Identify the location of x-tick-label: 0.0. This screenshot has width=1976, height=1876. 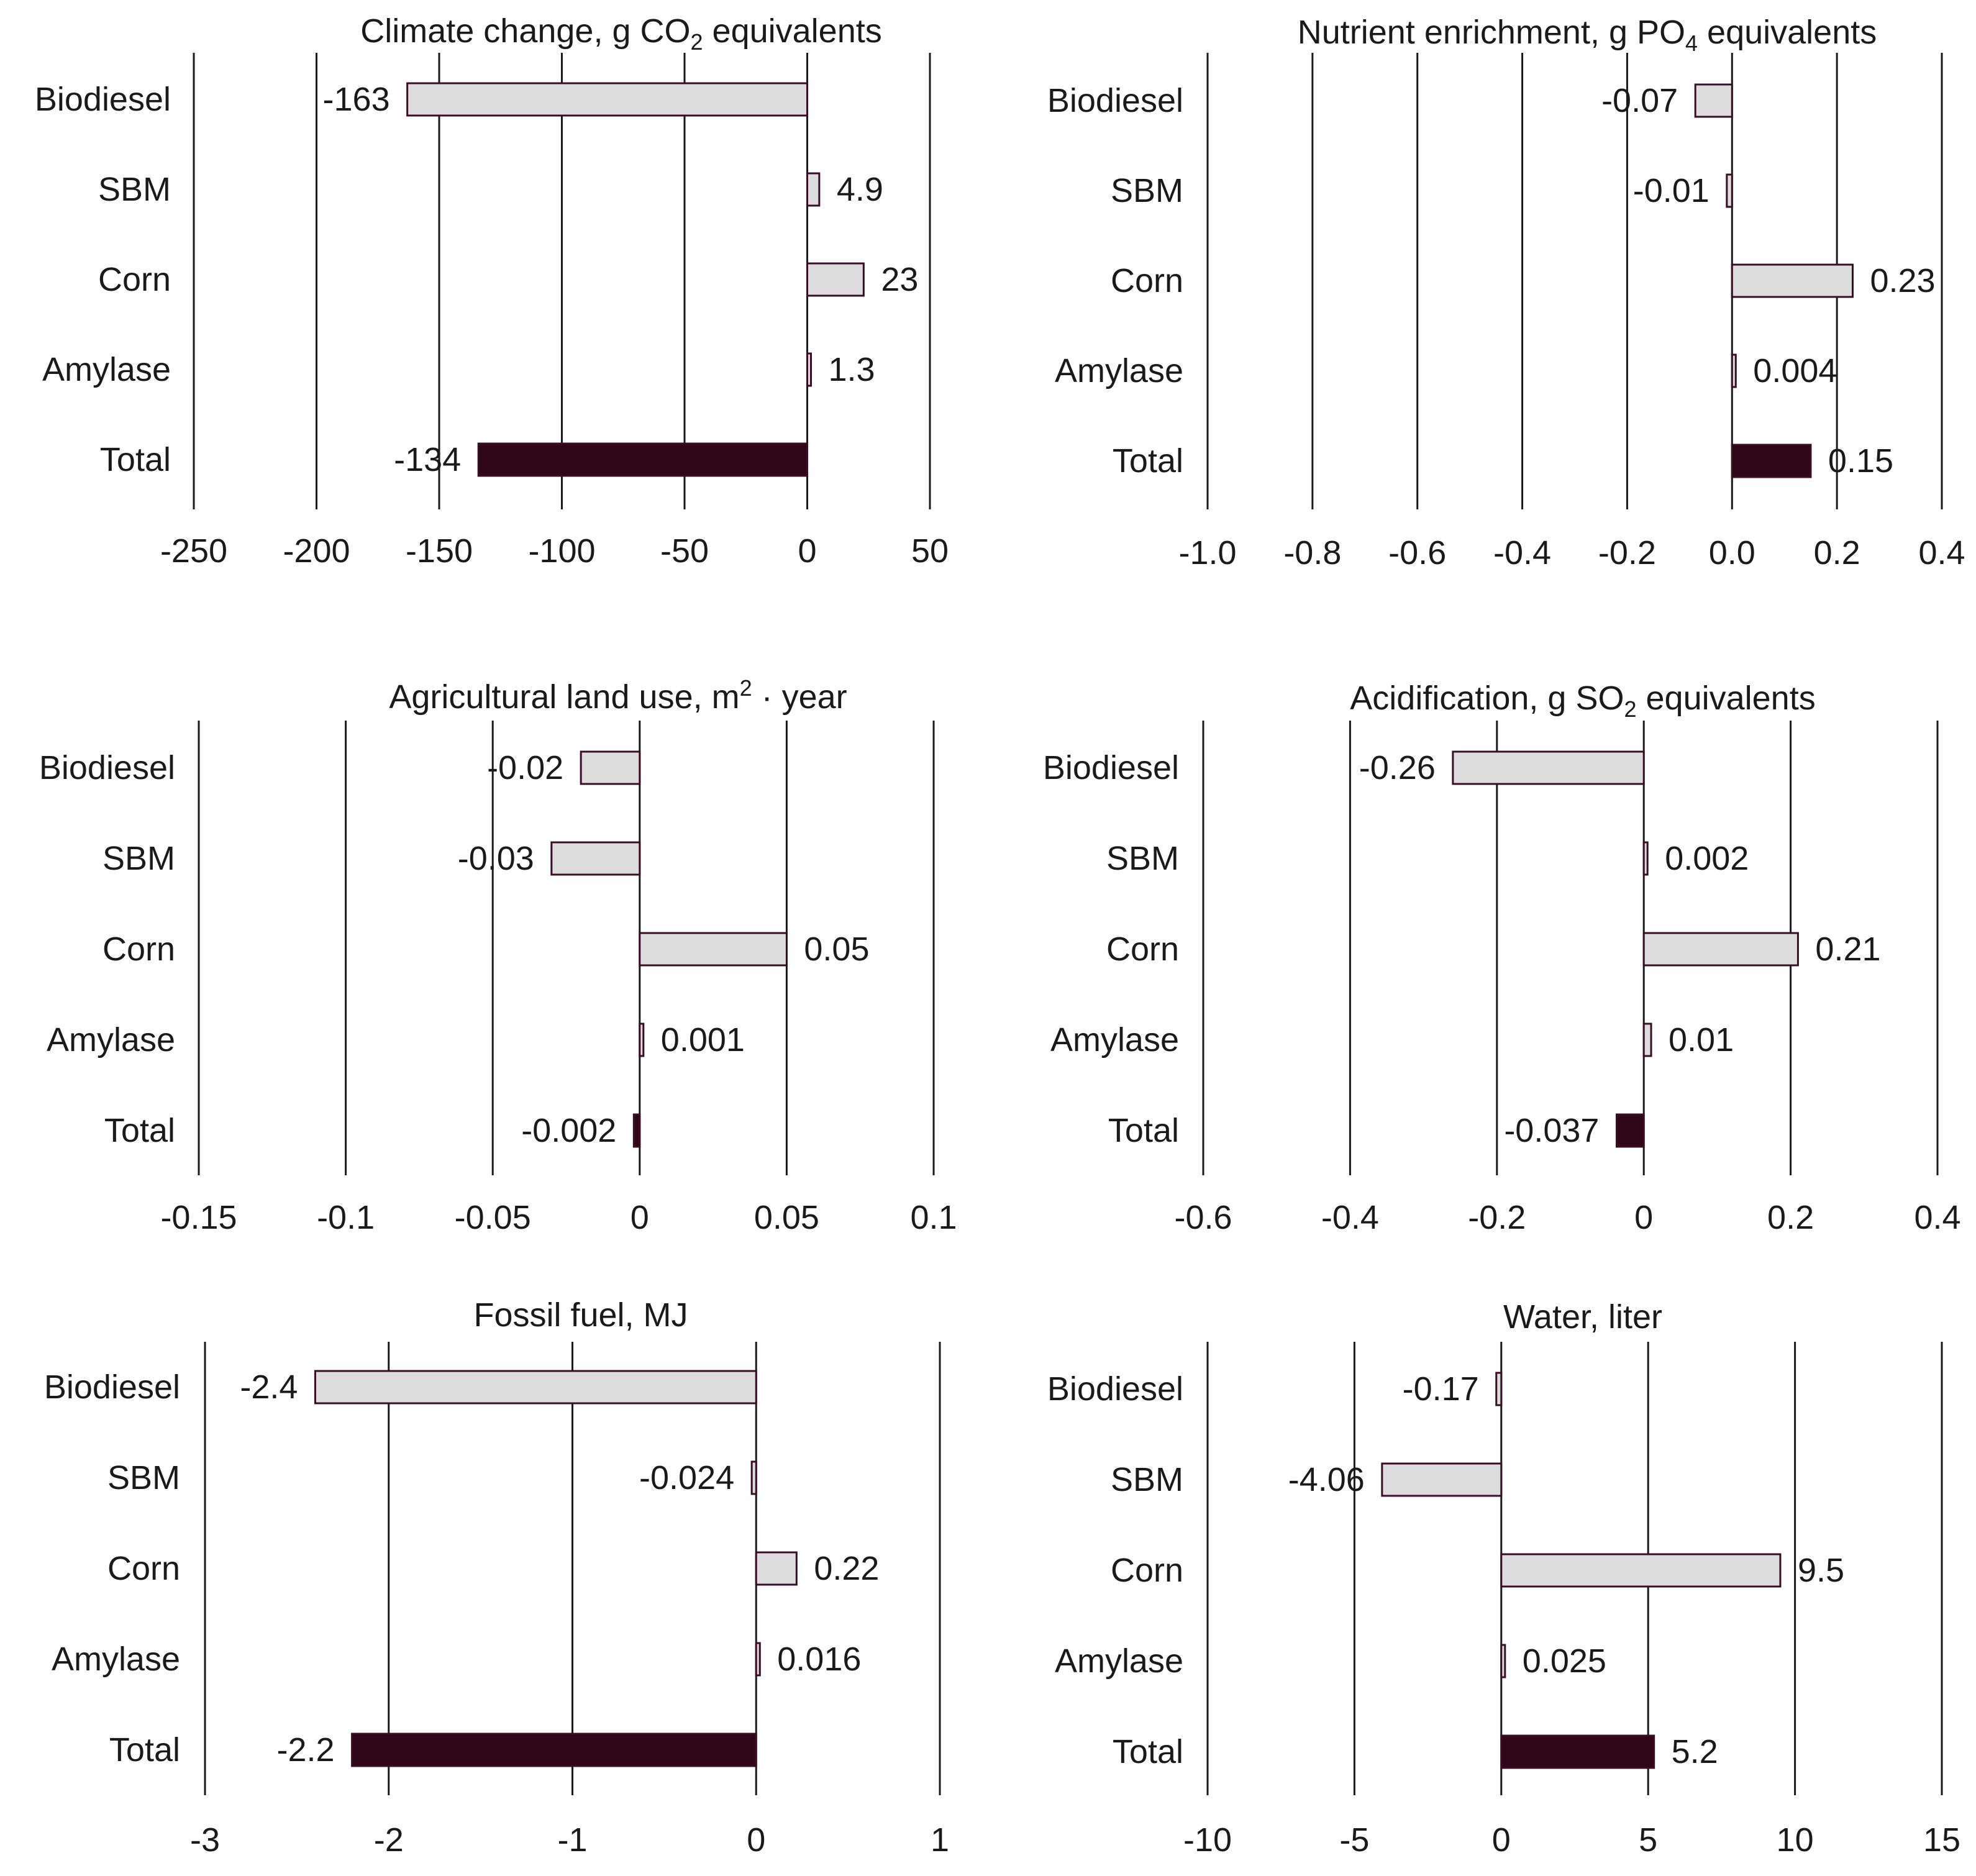
(1732, 552).